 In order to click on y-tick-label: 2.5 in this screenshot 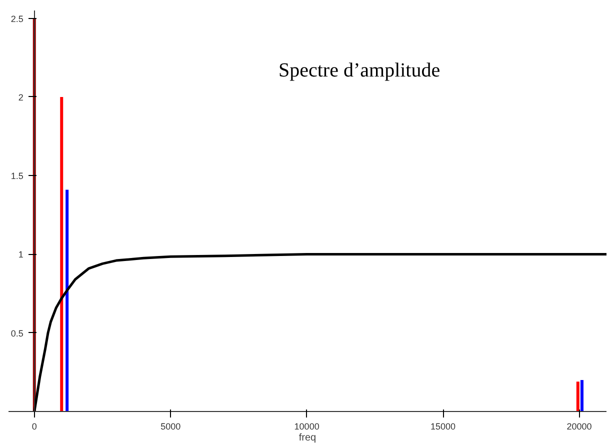, I will do `click(17, 19)`.